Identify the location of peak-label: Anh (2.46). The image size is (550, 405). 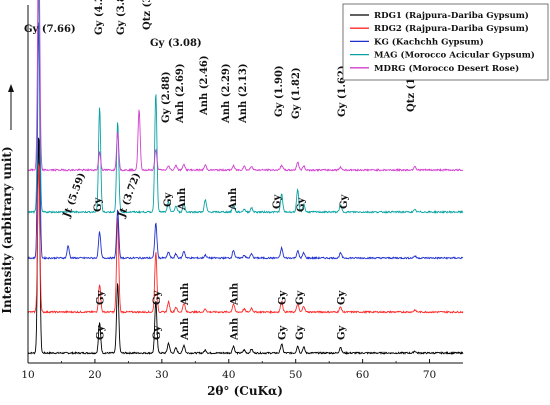
(204, 85).